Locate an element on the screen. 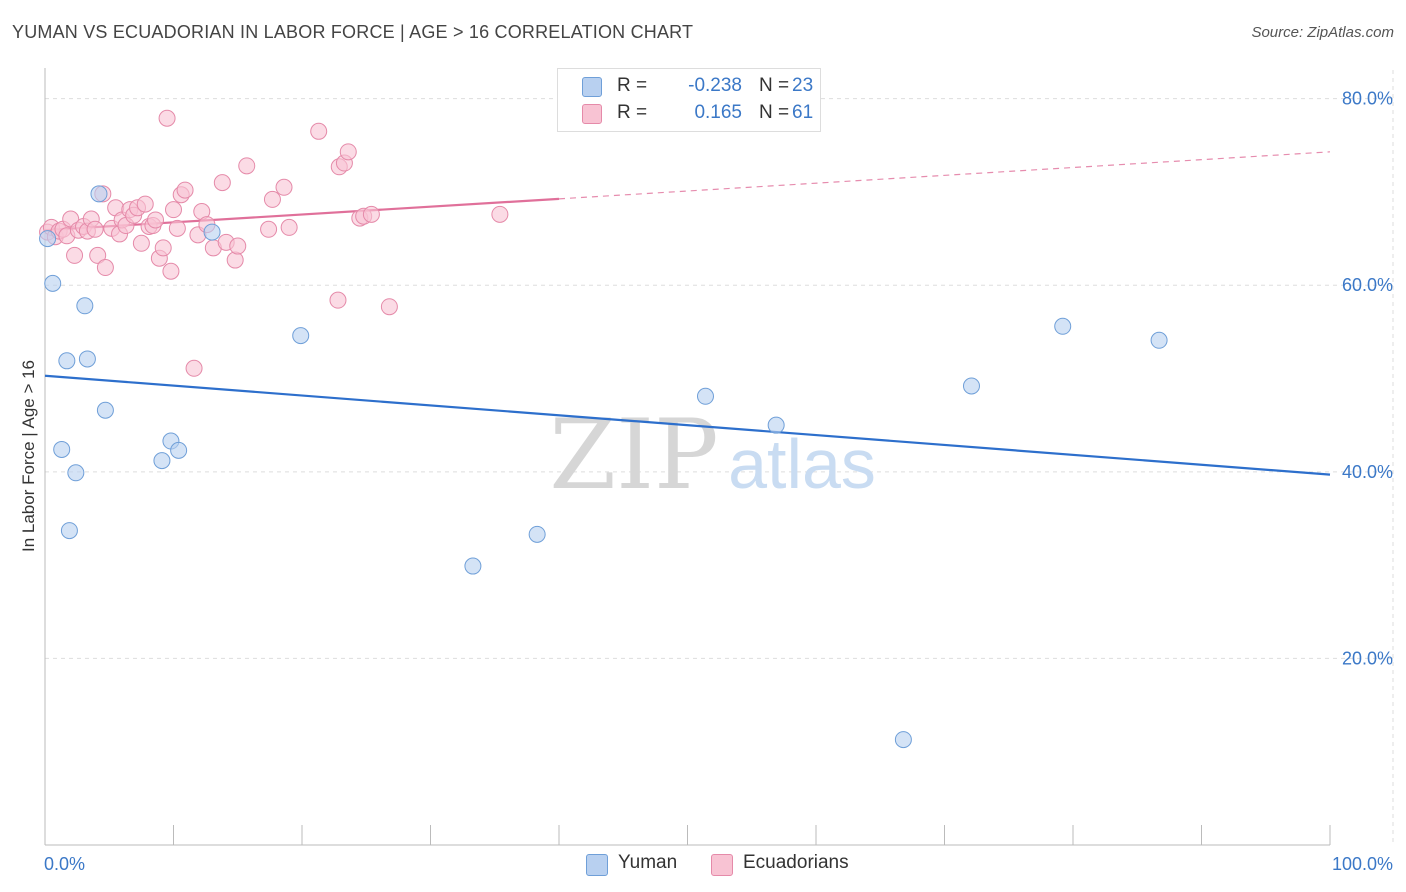  ecuadorians-n-value: 61 is located at coordinates (803, 112).